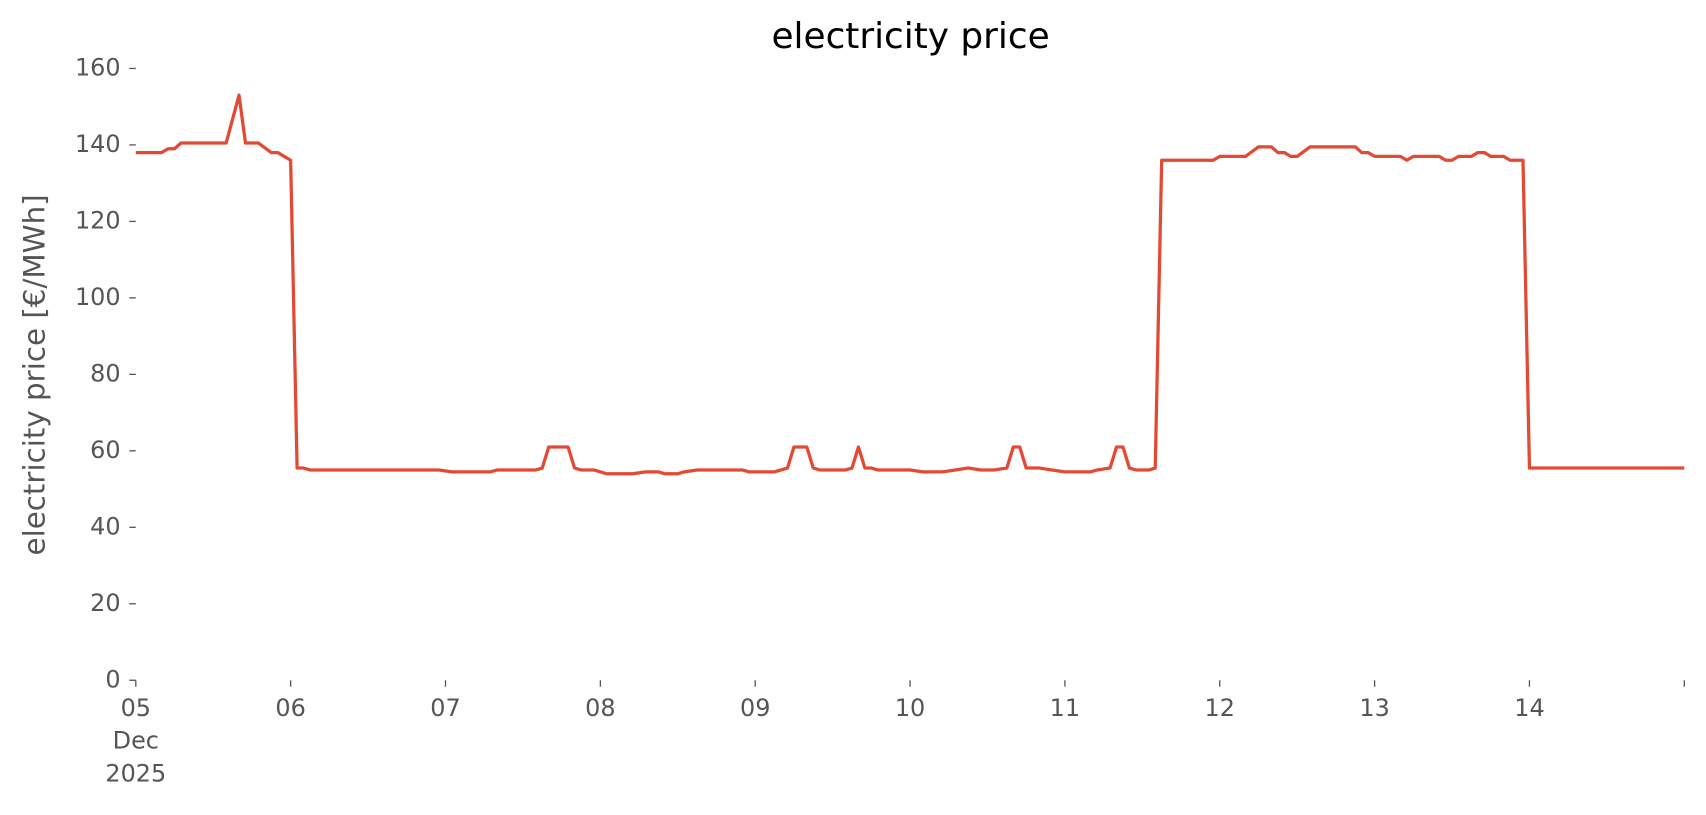  Describe the element at coordinates (910, 36) in the screenshot. I see `chart-title: electricity price` at that location.